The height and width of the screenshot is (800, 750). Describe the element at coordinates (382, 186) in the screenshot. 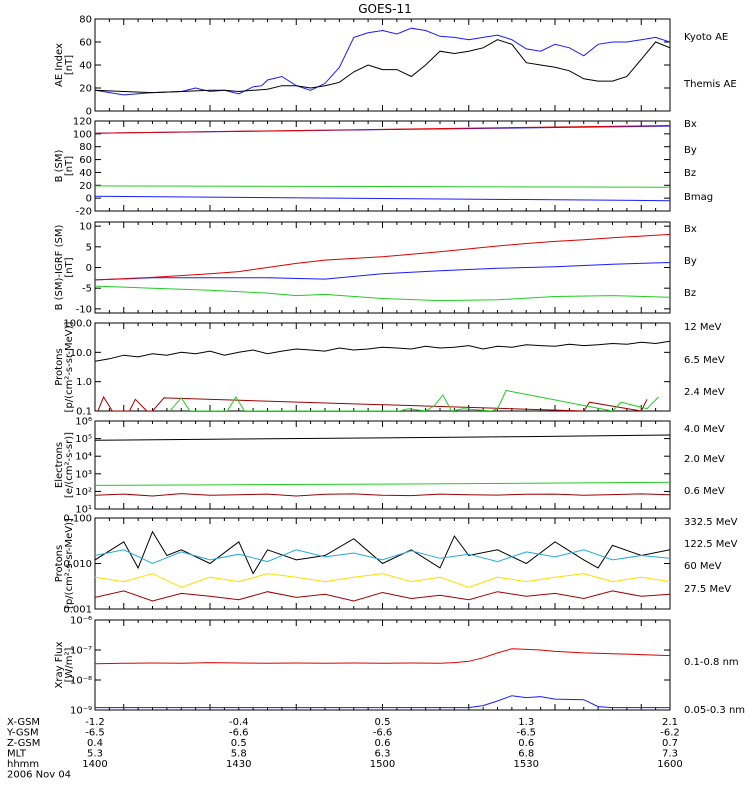

I see `series-line-by` at that location.